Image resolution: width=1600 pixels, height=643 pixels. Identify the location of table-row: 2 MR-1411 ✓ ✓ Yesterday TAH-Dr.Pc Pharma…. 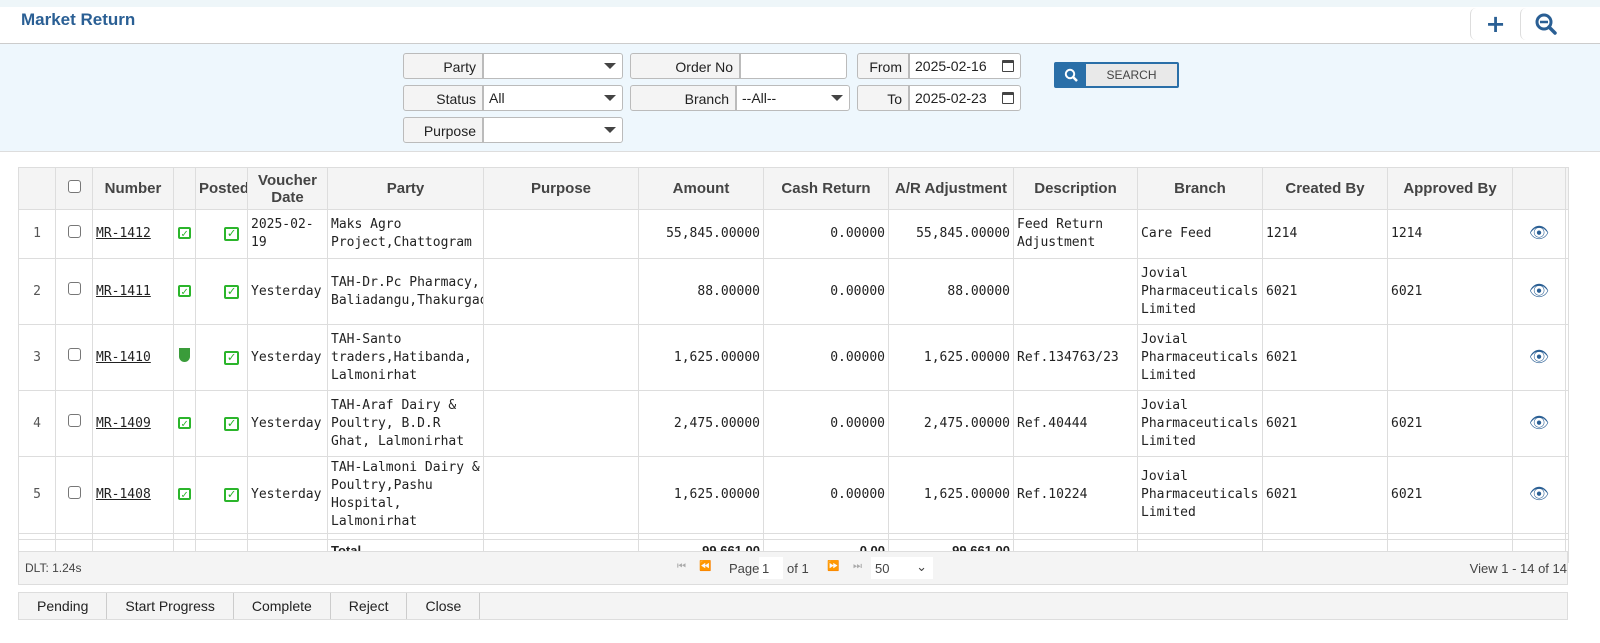
(793, 291).